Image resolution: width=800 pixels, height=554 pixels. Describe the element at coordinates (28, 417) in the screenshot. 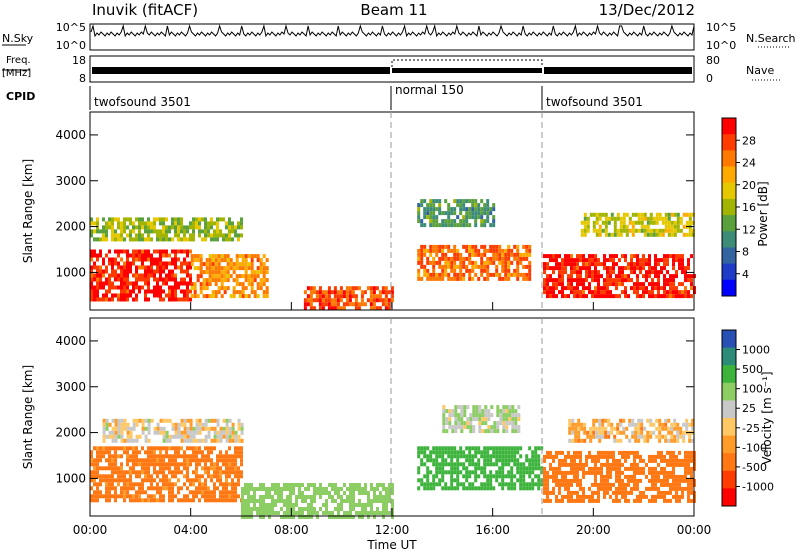

I see `velocity-ylabel: Slant Range [km]` at that location.